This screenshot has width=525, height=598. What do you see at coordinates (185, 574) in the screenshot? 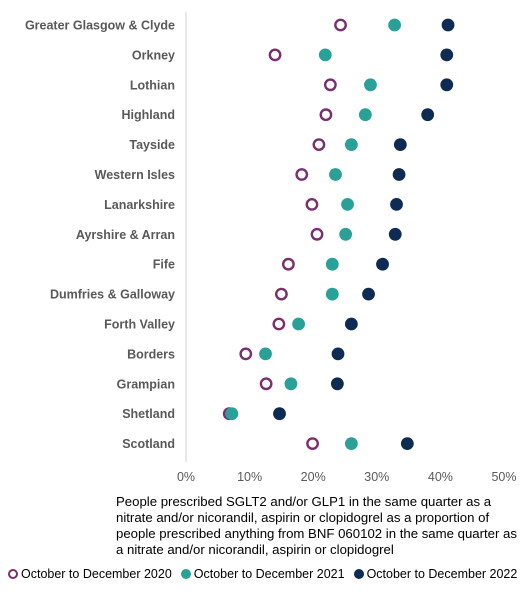
I see `legend-marker-2021` at bounding box center [185, 574].